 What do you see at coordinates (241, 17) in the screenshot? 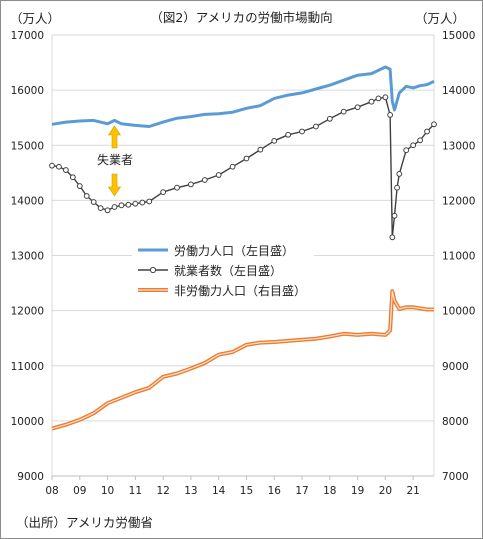
I see `chart-title: （図2）アメリカの労働市場動向` at bounding box center [241, 17].